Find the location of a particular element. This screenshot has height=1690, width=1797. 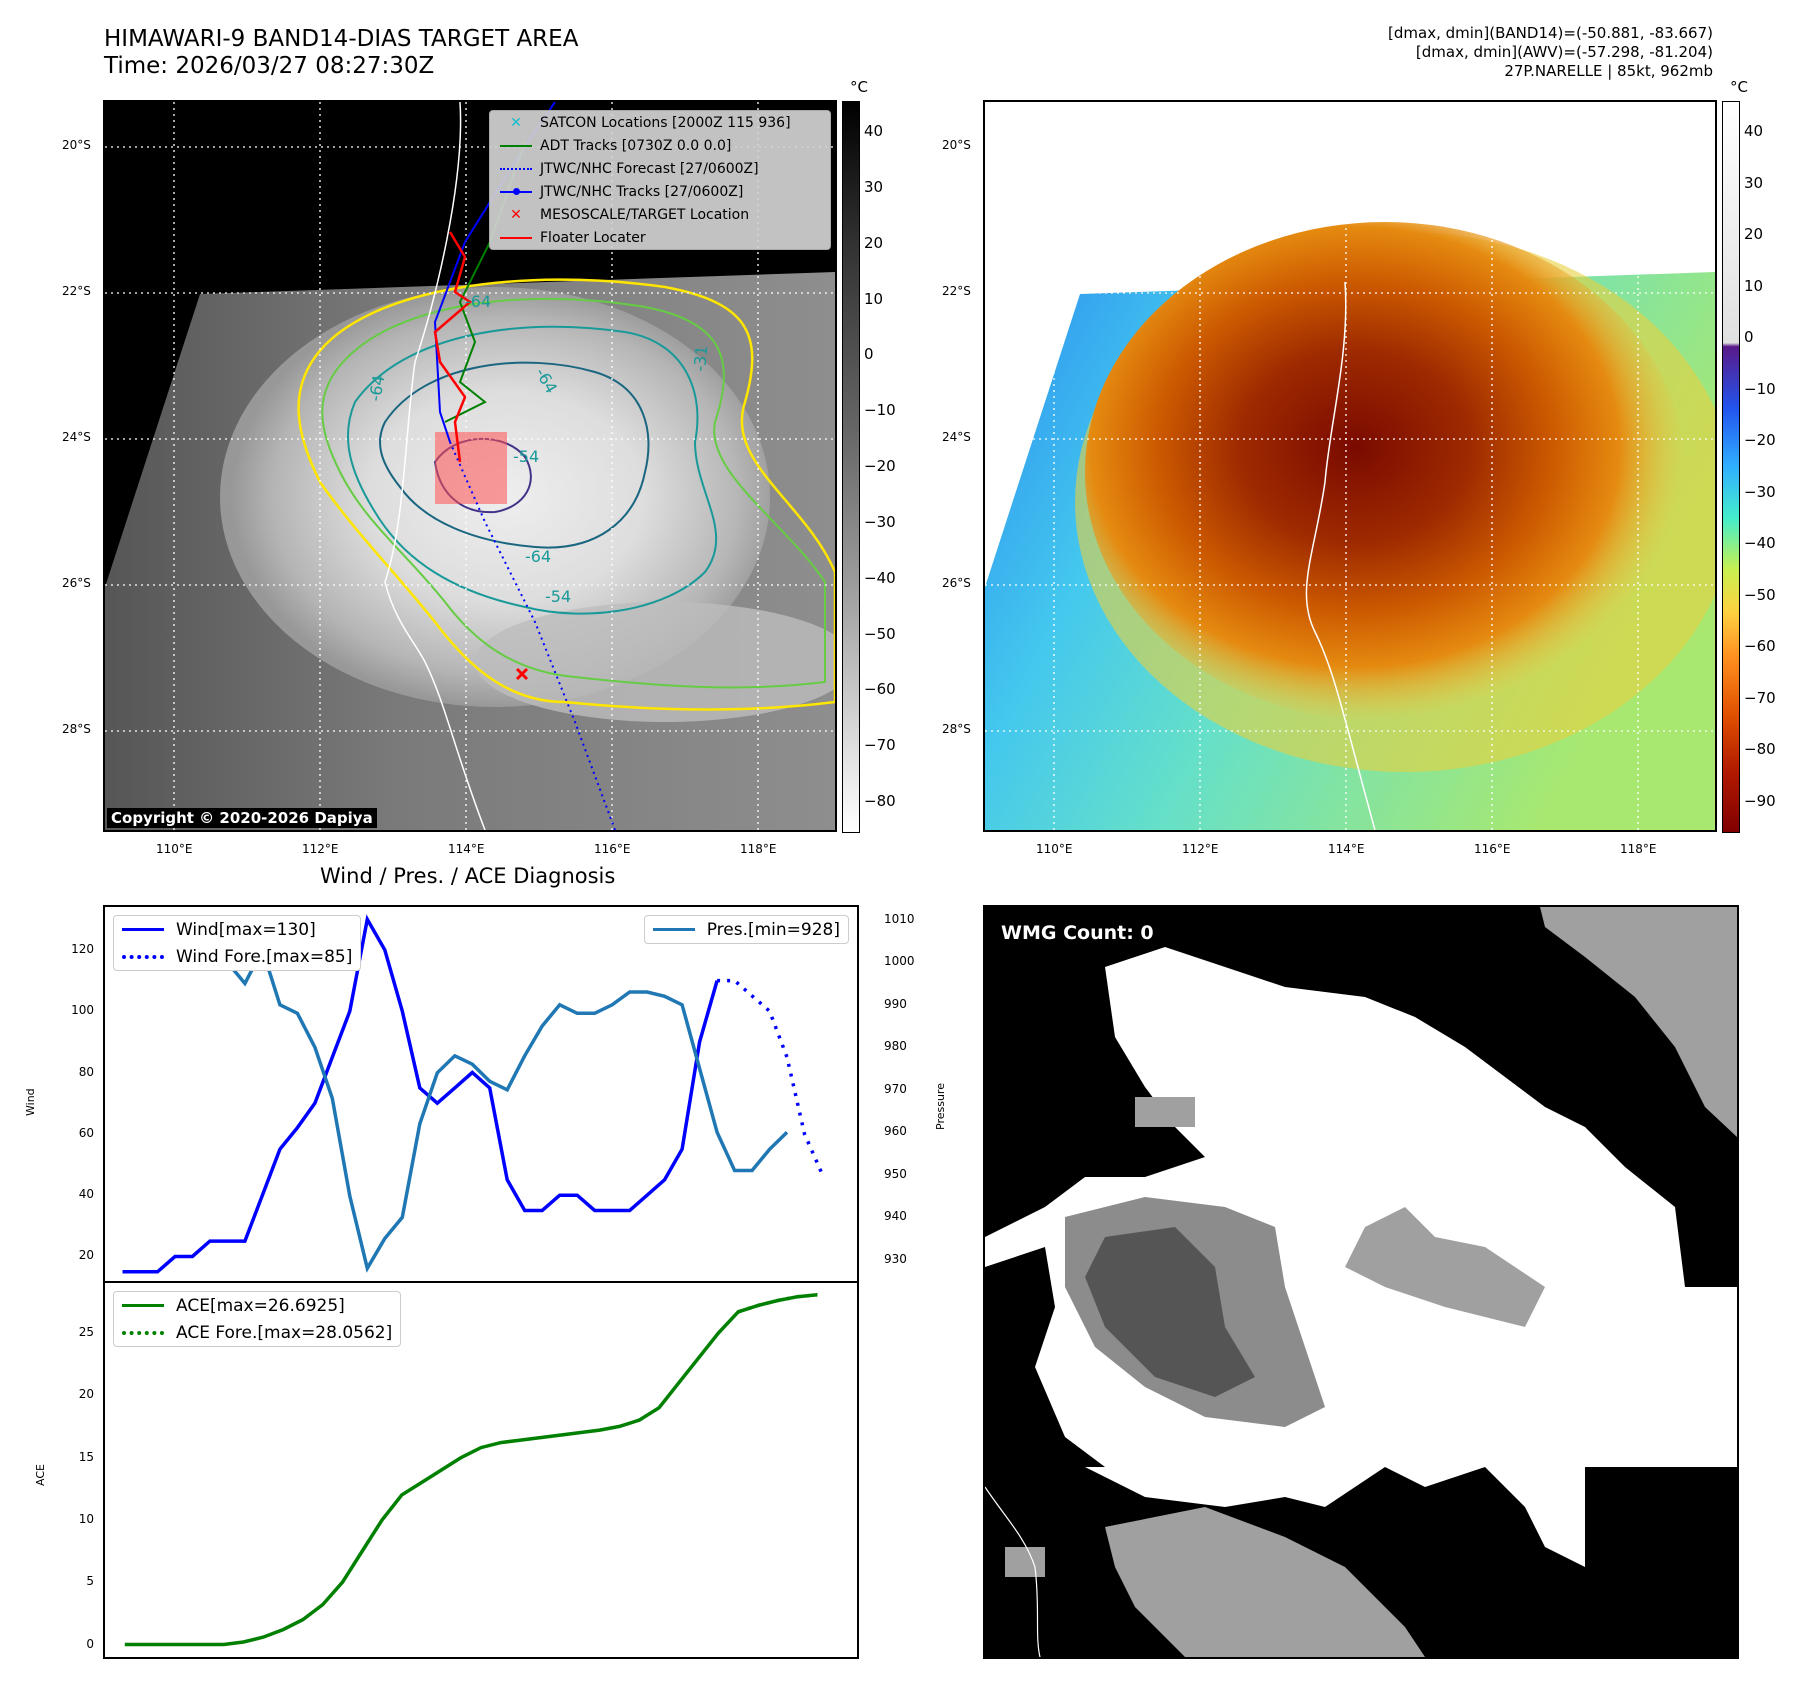

mesoscale-marker is located at coordinates (522, 674).